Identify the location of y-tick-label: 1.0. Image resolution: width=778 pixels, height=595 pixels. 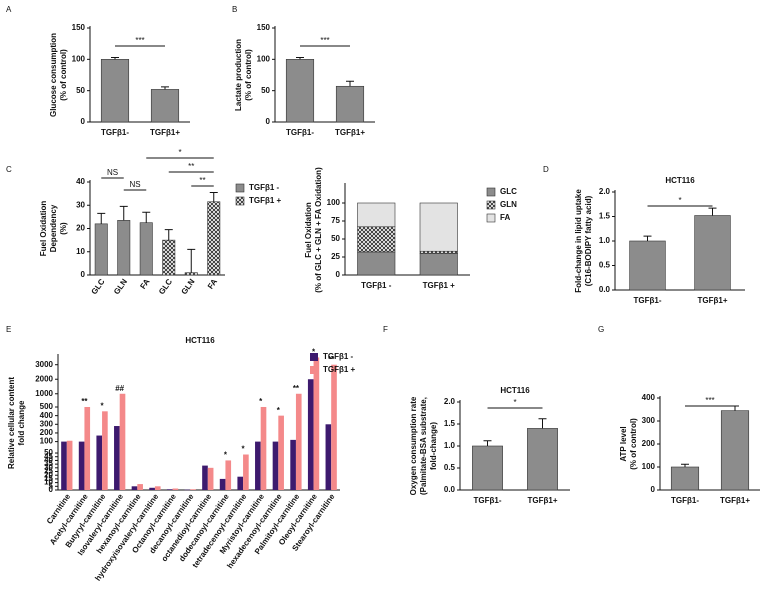
(605, 240).